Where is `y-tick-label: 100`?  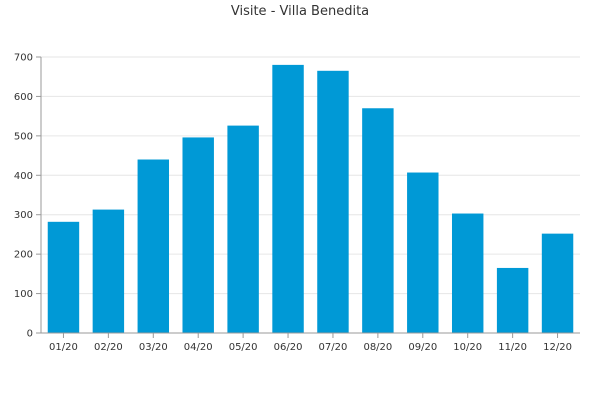
y-tick-label: 100 is located at coordinates (23, 294).